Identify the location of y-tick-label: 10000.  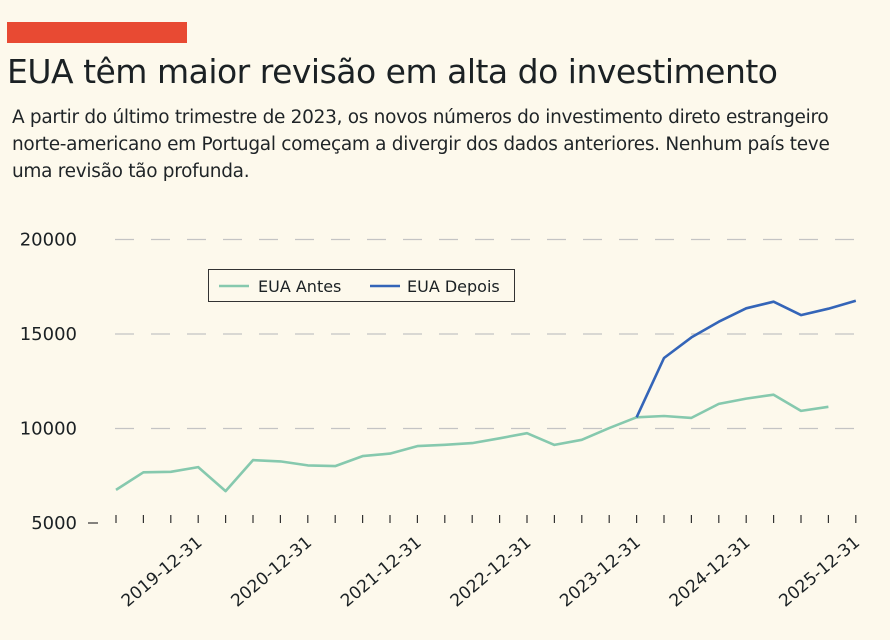
(48, 429).